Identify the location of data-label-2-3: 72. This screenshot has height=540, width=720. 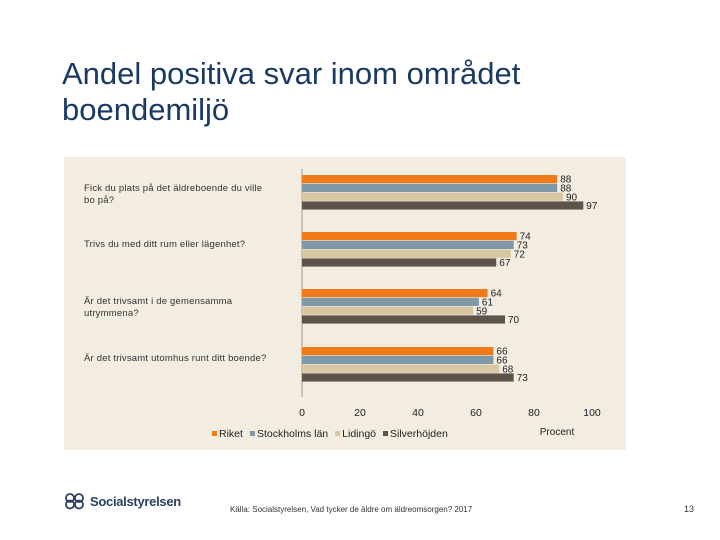
(520, 254).